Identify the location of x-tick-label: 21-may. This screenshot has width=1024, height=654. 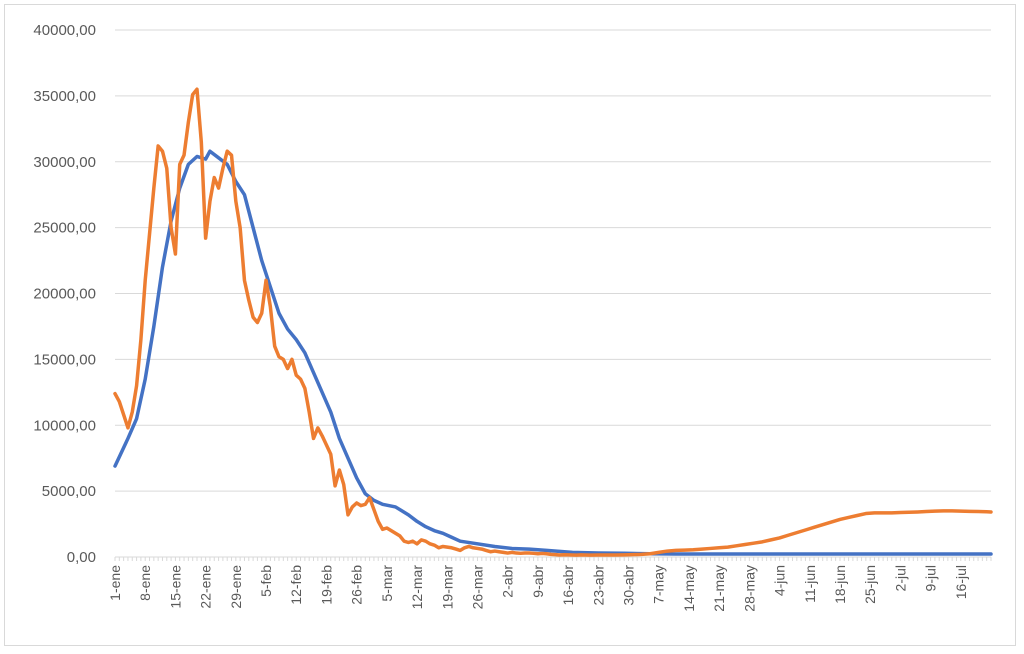
(719, 588).